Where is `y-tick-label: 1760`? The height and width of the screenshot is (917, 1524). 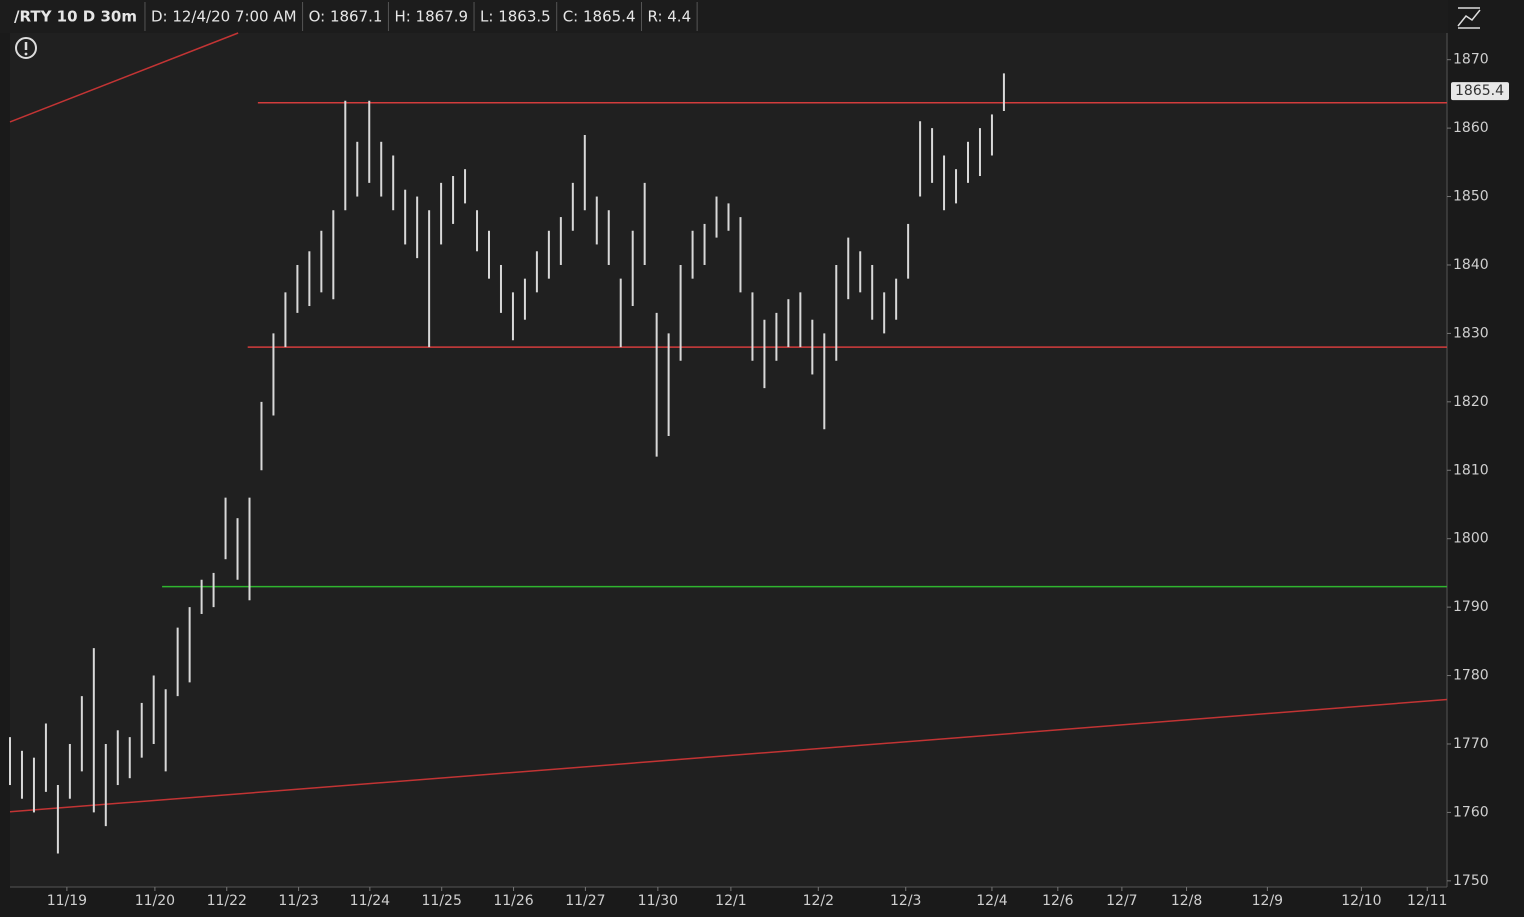 y-tick-label: 1760 is located at coordinates (1471, 812).